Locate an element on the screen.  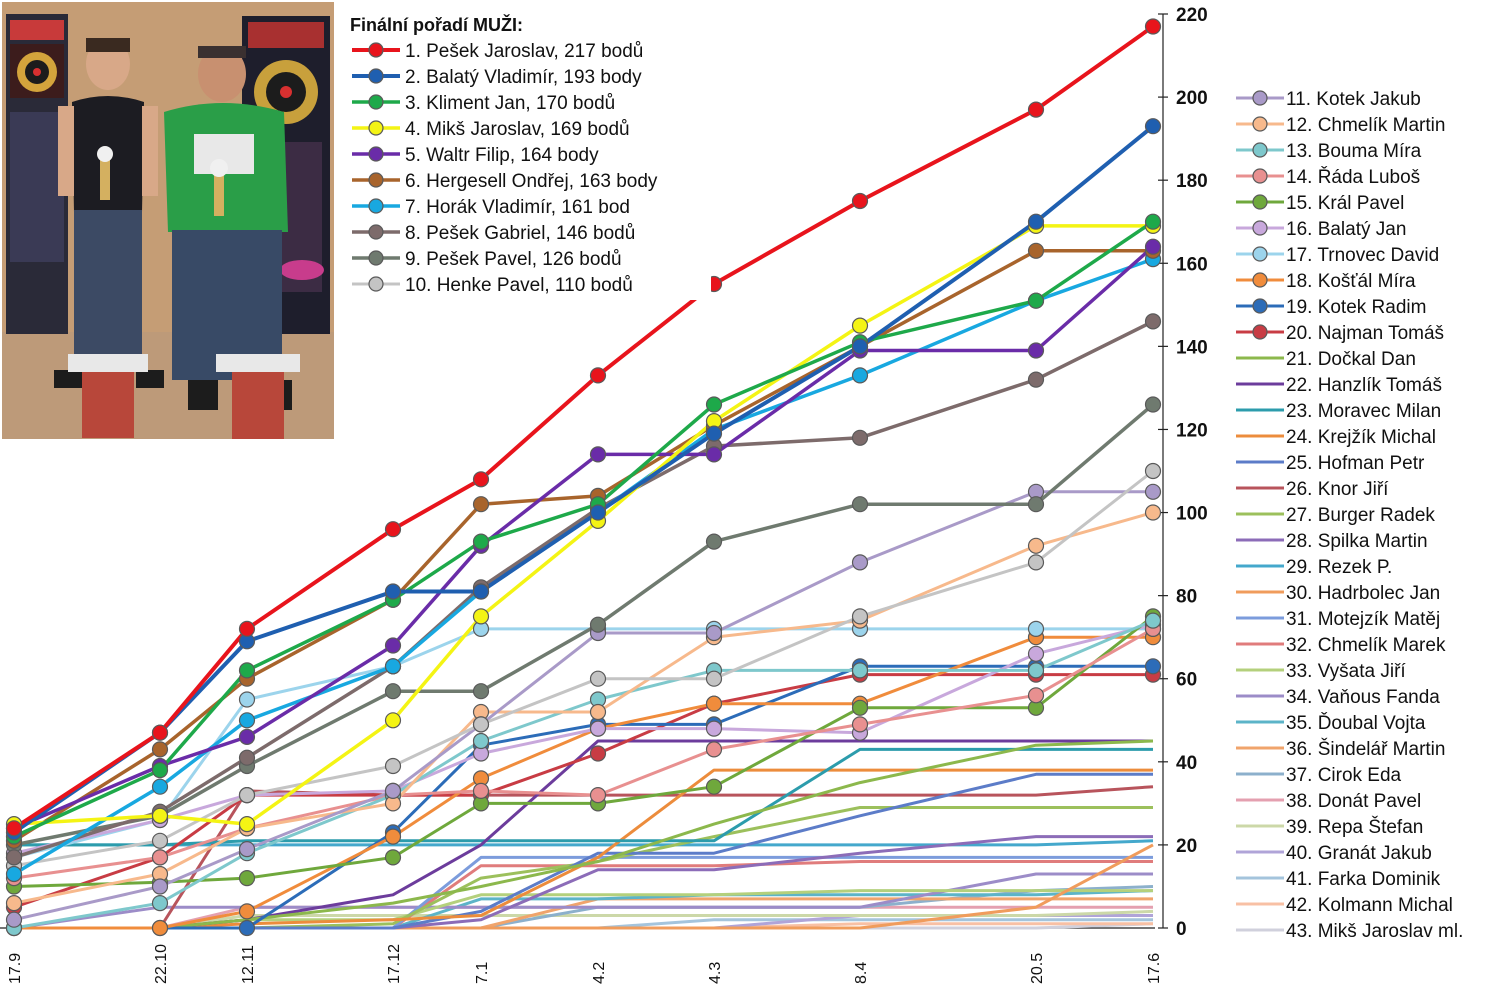
x-tick-label: 17.9 is located at coordinates (15, 968).